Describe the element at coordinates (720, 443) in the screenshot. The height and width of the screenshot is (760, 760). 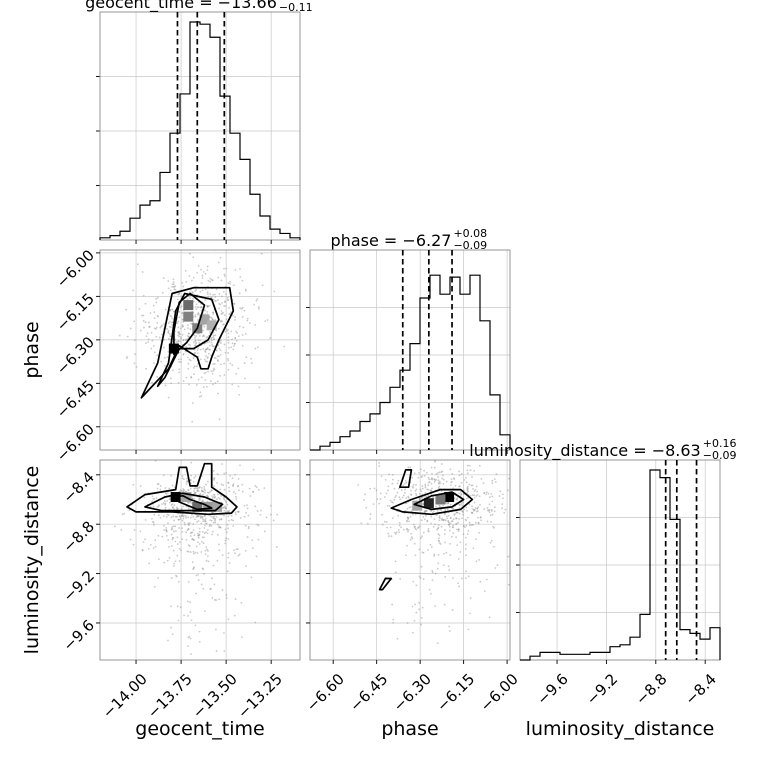
I see `error-plus-luminosity_distance: +0.16` at that location.